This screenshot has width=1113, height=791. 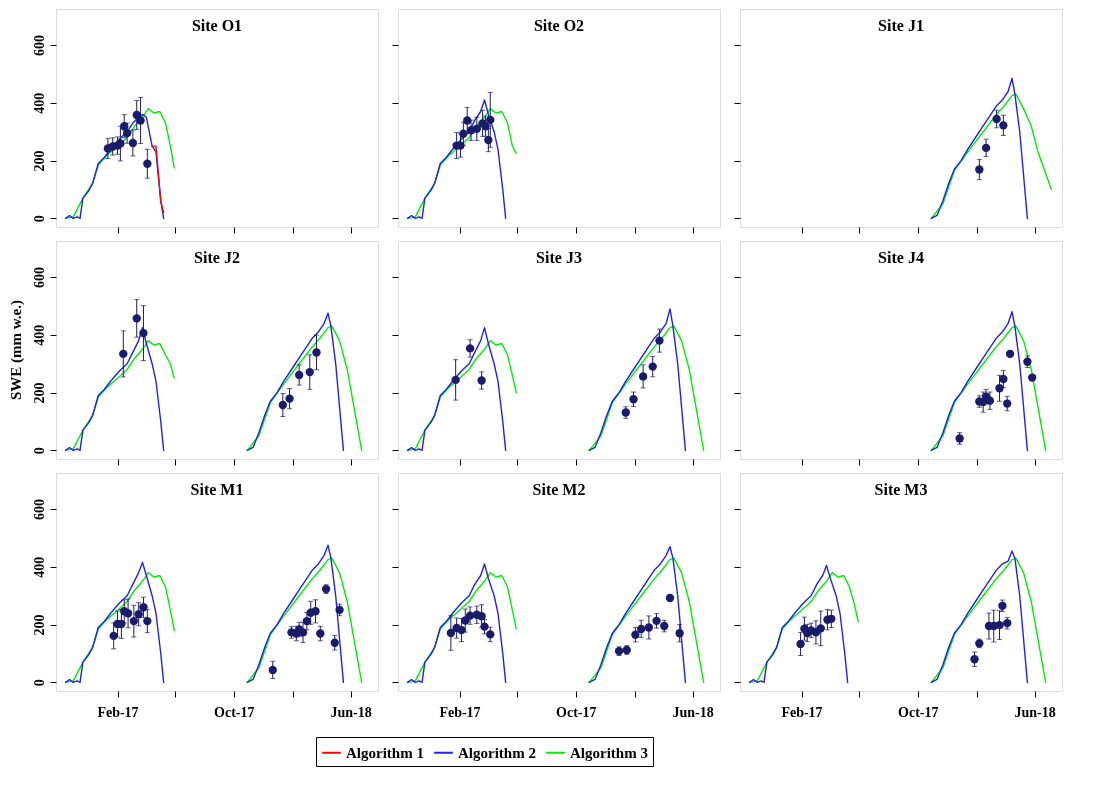 What do you see at coordinates (901, 257) in the screenshot?
I see `chart-title: Site J4` at bounding box center [901, 257].